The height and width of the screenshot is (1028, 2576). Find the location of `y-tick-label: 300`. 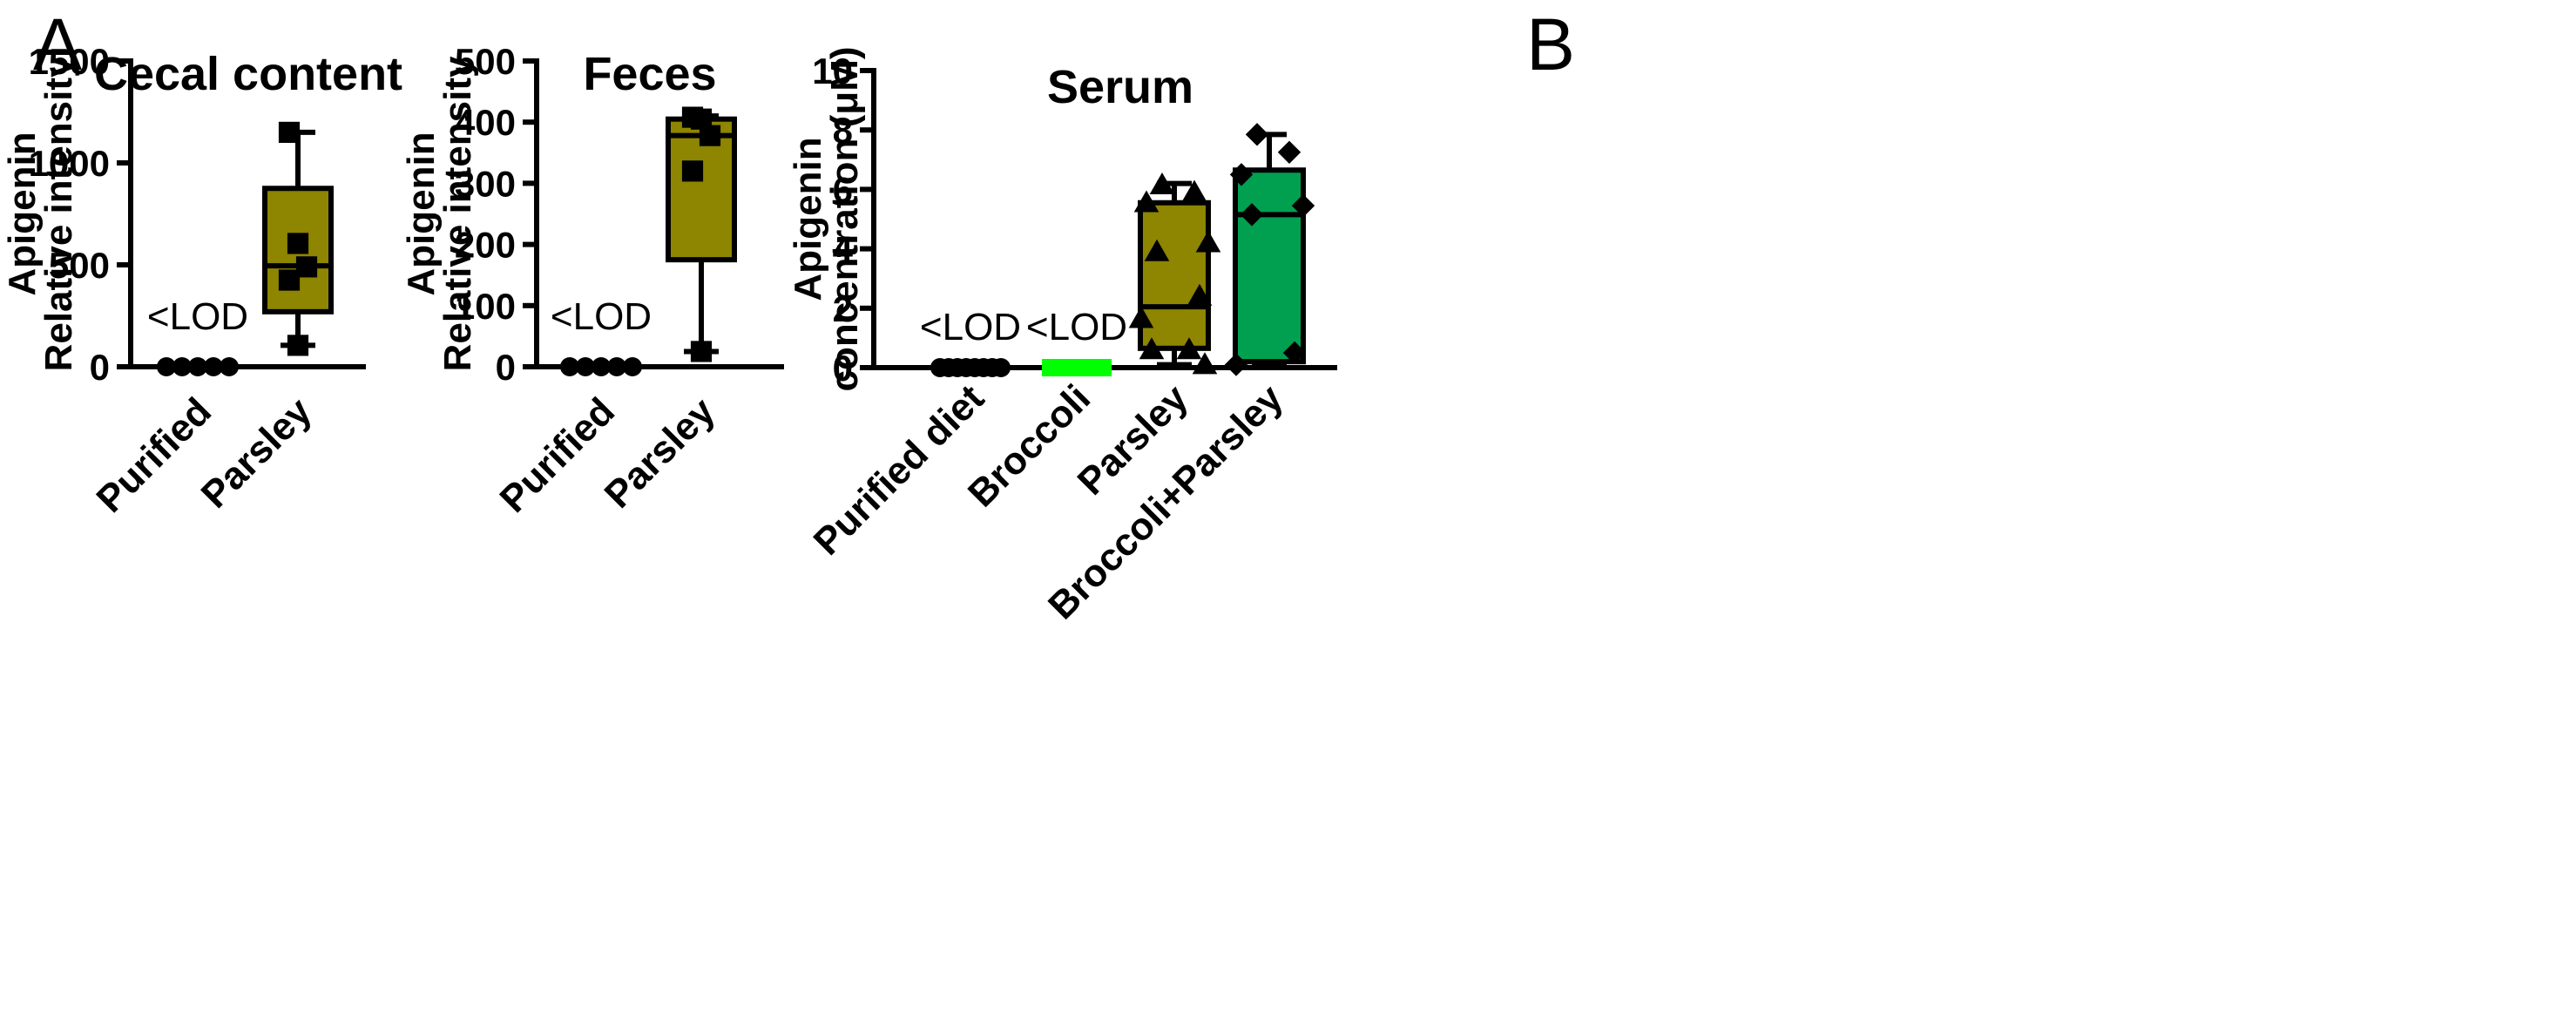

y-tick-label: 300 is located at coordinates (485, 183).